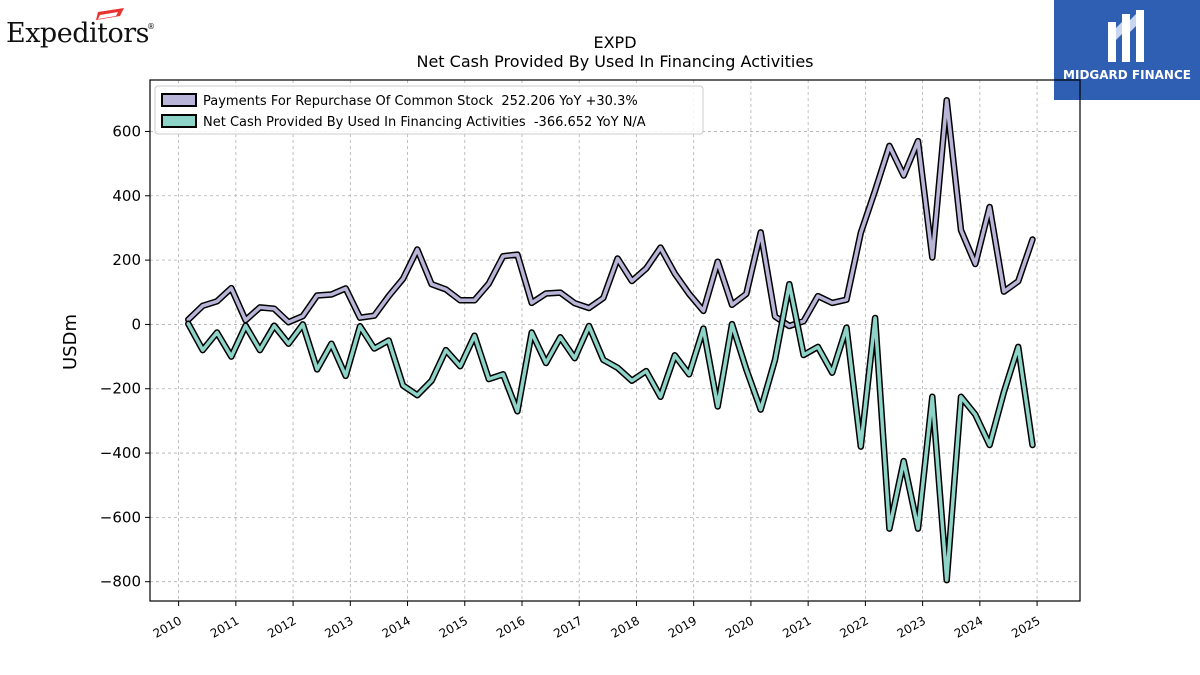  What do you see at coordinates (151, 26) in the screenshot?
I see `registered-mark: ®` at bounding box center [151, 26].